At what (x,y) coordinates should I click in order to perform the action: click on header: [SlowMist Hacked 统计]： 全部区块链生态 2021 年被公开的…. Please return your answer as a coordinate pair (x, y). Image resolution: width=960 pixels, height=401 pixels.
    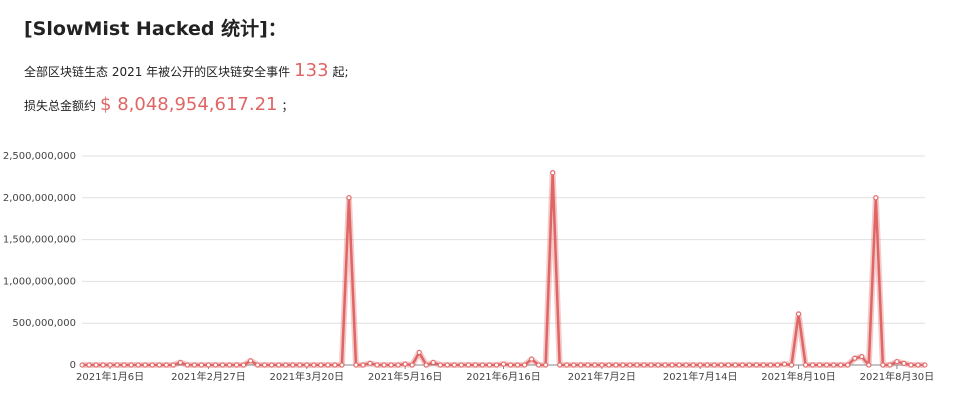
    Looking at the image, I should click on (186, 63).